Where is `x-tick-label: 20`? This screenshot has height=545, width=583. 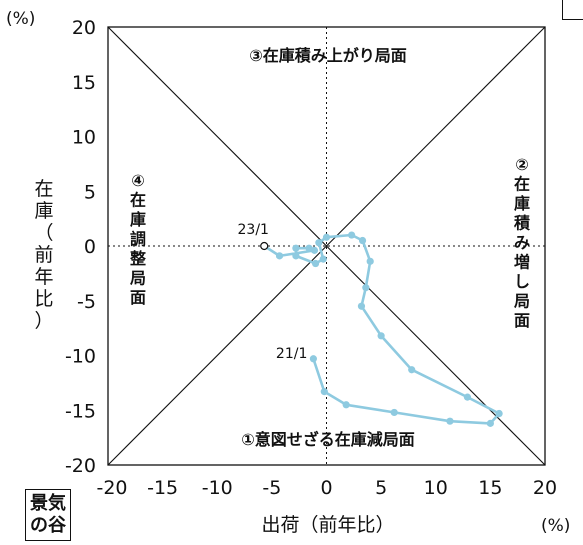
x-tick-label: 20 is located at coordinates (545, 488).